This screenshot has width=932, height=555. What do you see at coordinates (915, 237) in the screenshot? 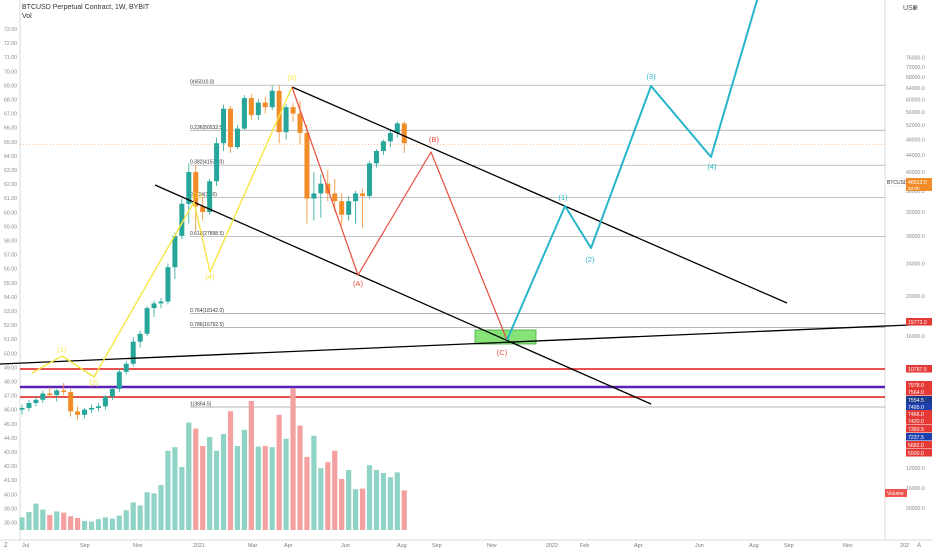
I see `price-tick-label: 28000.0` at bounding box center [915, 237].